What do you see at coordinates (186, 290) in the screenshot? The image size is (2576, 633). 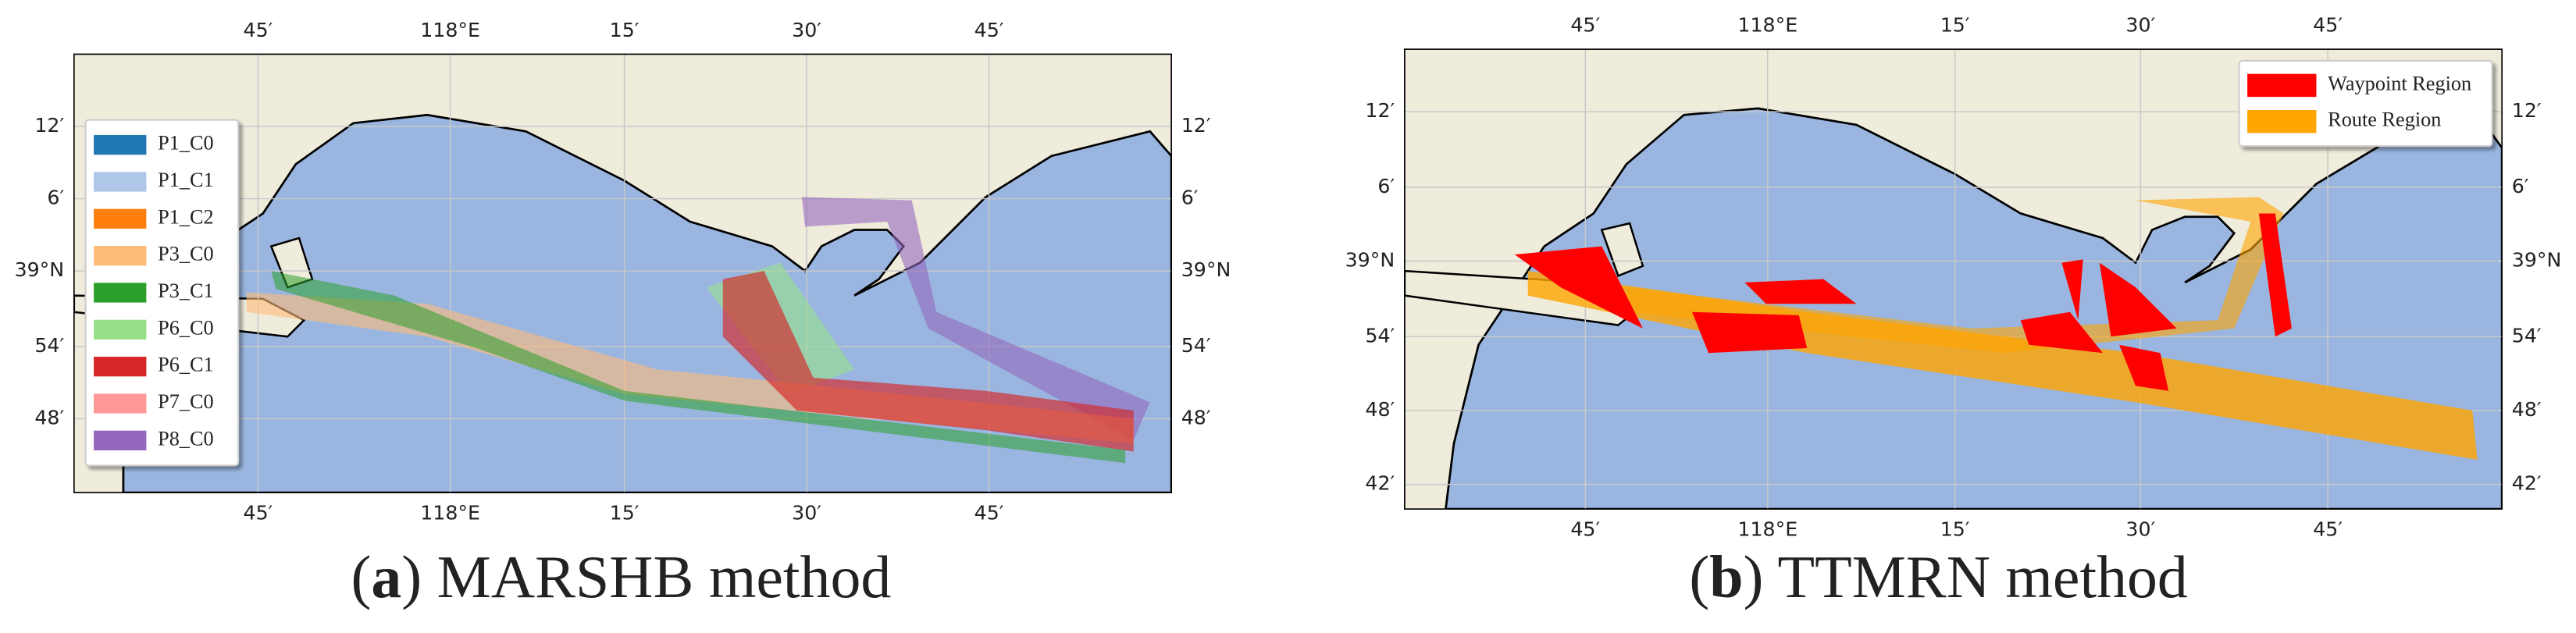 I see `legend-label: P3_C1` at bounding box center [186, 290].